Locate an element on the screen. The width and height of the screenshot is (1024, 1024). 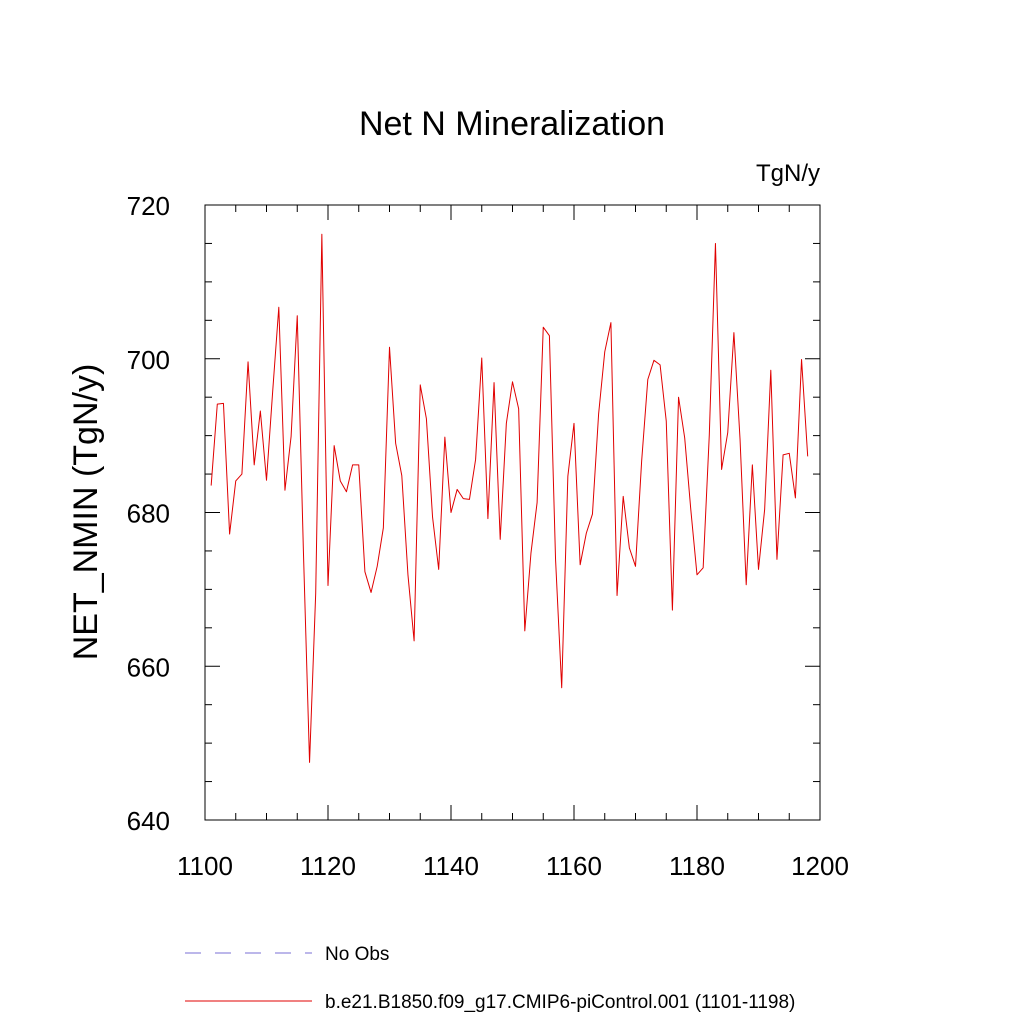
units-label: TgN/y is located at coordinates (788, 173).